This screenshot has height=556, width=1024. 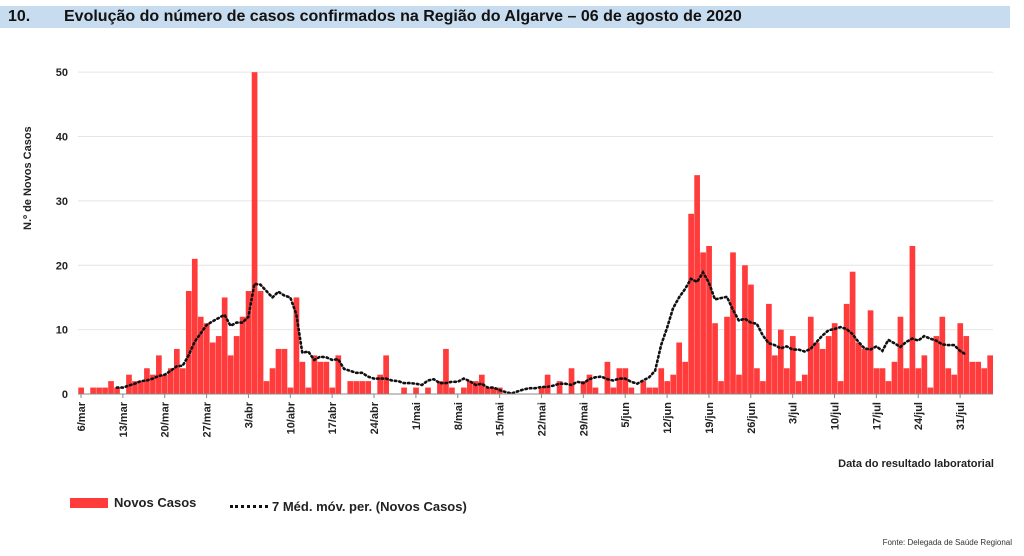 I want to click on x-tick-label: 24/abr, so click(x=375, y=417).